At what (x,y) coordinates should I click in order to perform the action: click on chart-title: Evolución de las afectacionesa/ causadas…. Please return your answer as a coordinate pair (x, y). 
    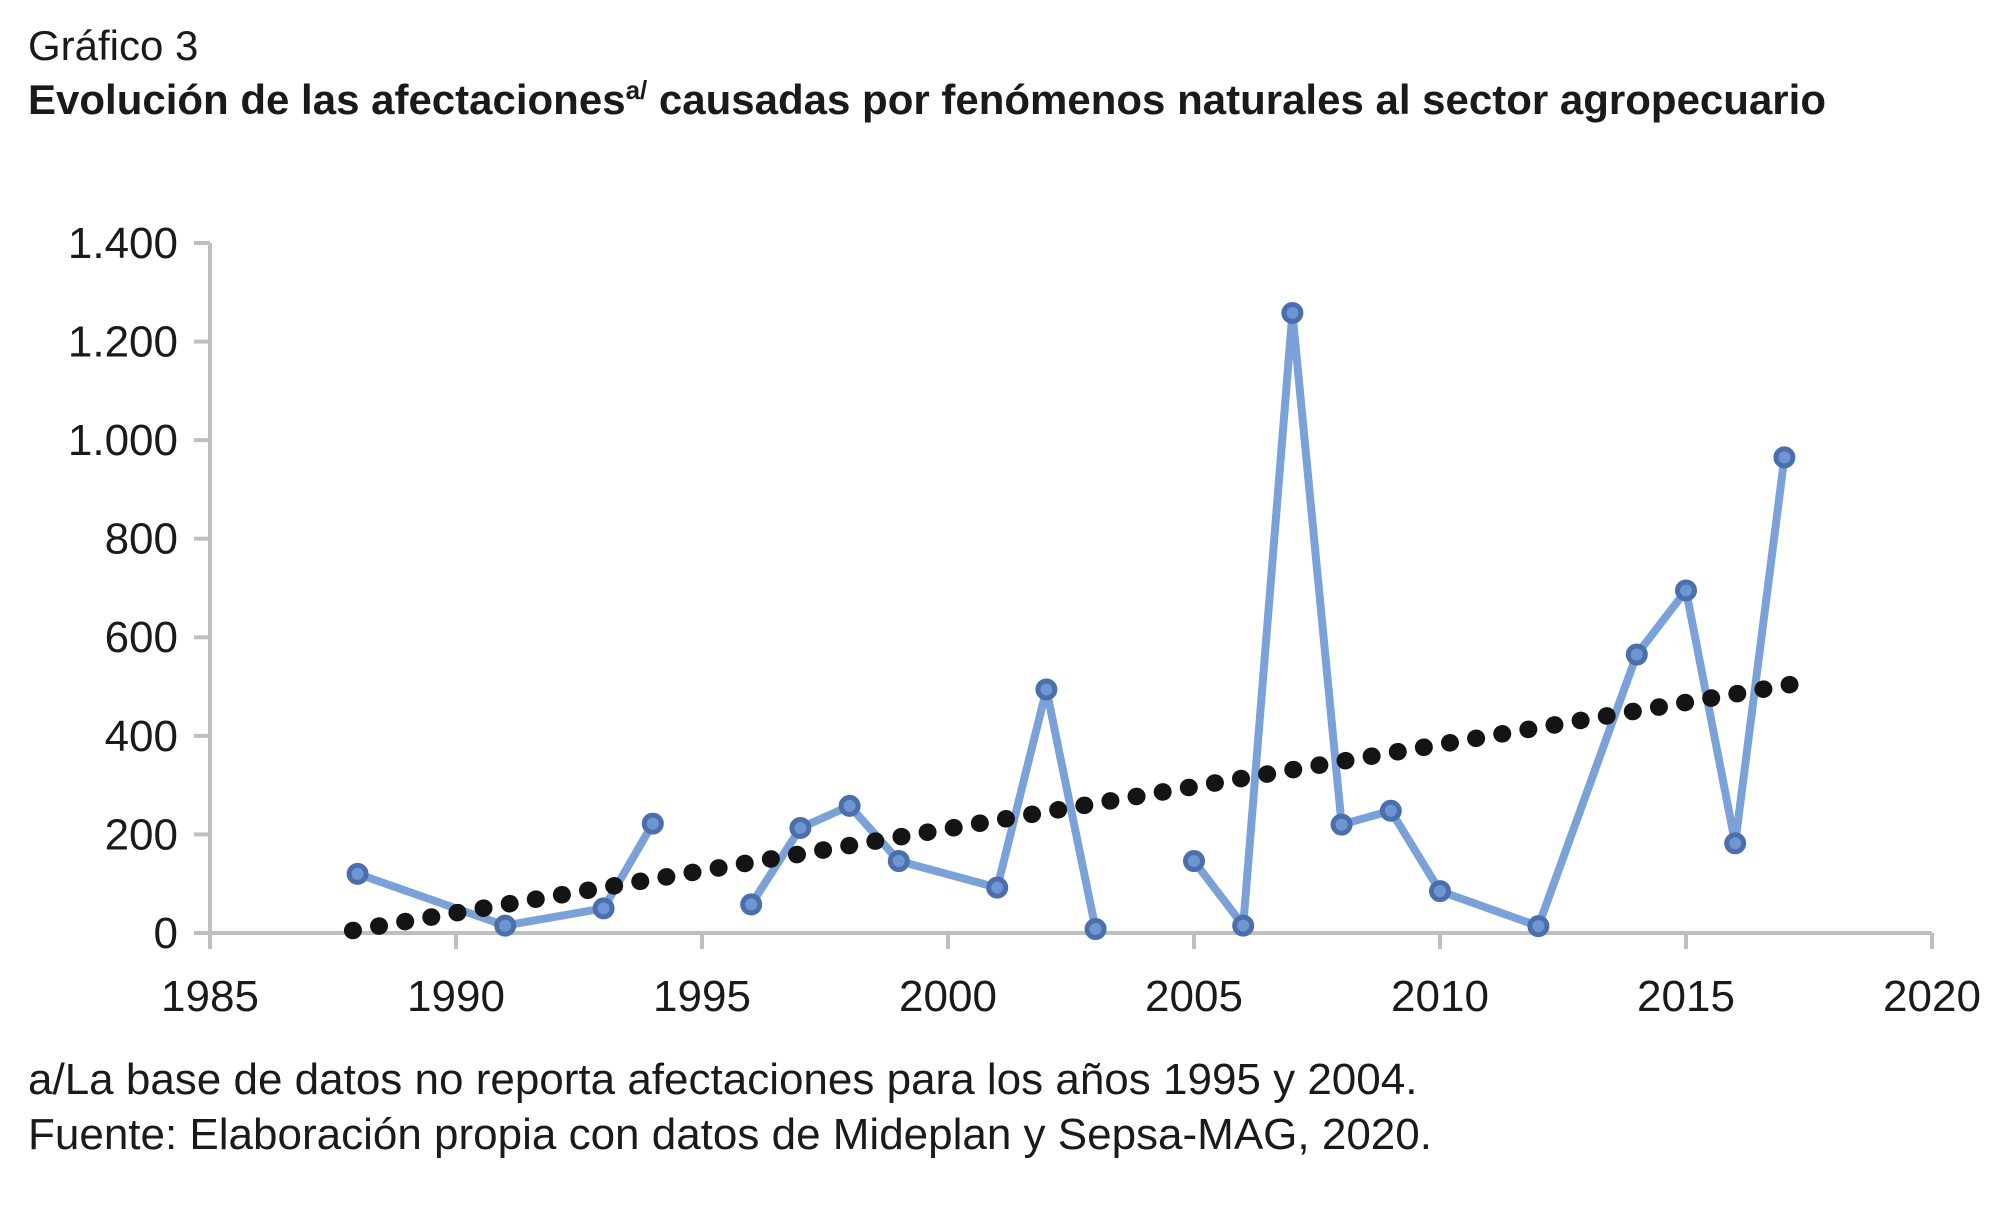
    Looking at the image, I should click on (927, 100).